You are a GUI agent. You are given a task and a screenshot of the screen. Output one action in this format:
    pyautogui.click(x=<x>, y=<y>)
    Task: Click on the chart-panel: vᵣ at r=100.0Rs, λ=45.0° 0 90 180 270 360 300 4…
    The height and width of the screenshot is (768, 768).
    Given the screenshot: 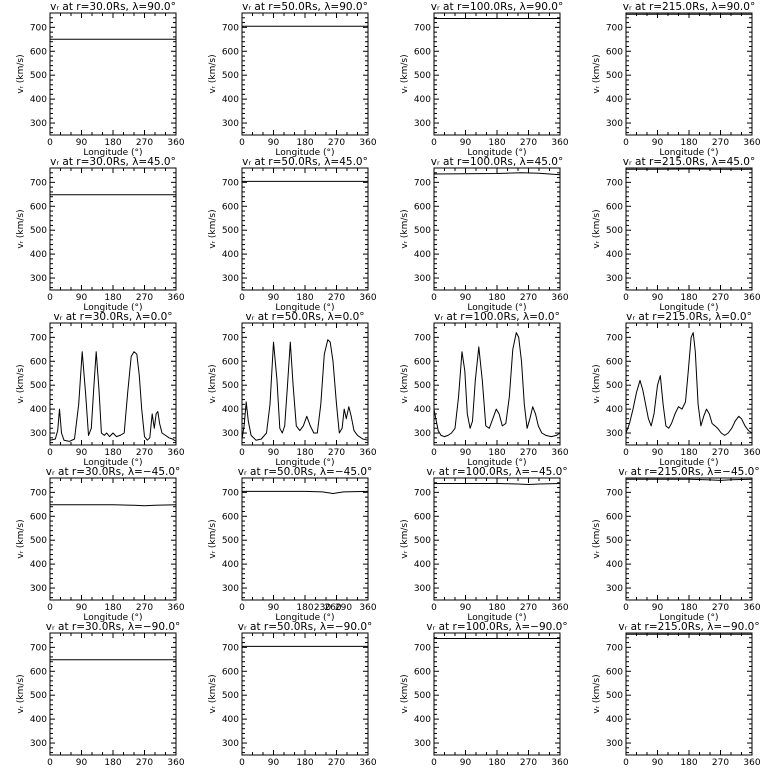 What is the action you would take?
    pyautogui.click(x=484, y=234)
    